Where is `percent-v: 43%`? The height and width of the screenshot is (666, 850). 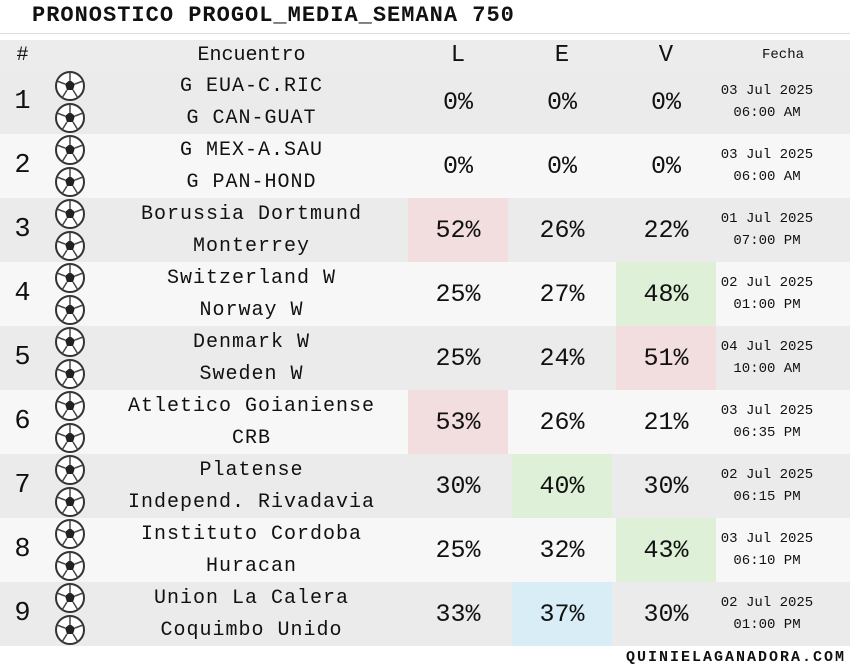 percent-v: 43% is located at coordinates (666, 550).